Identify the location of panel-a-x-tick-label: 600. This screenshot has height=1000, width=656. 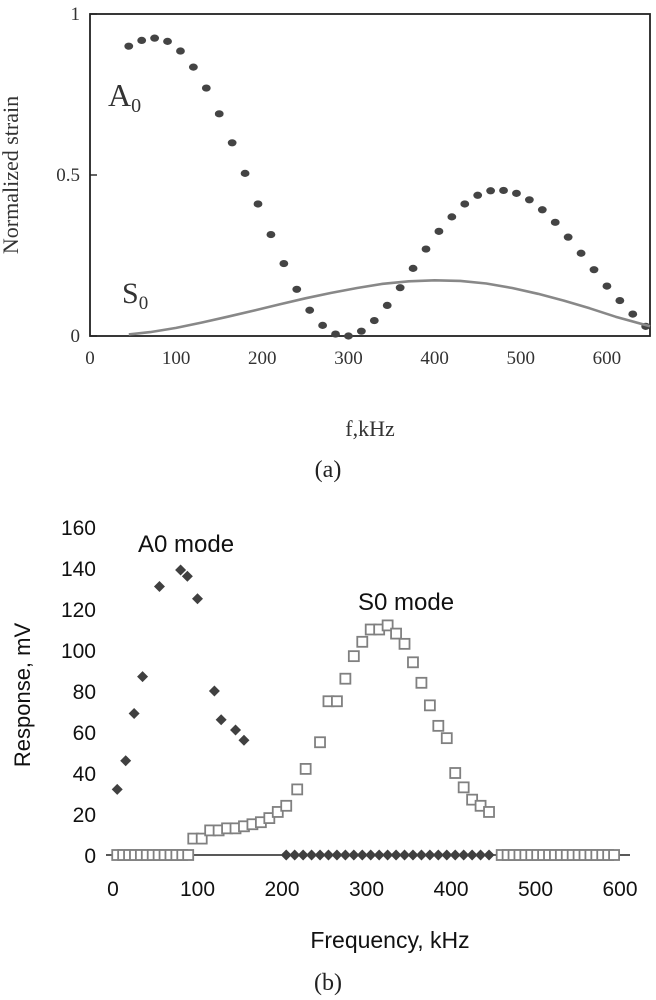
(607, 358).